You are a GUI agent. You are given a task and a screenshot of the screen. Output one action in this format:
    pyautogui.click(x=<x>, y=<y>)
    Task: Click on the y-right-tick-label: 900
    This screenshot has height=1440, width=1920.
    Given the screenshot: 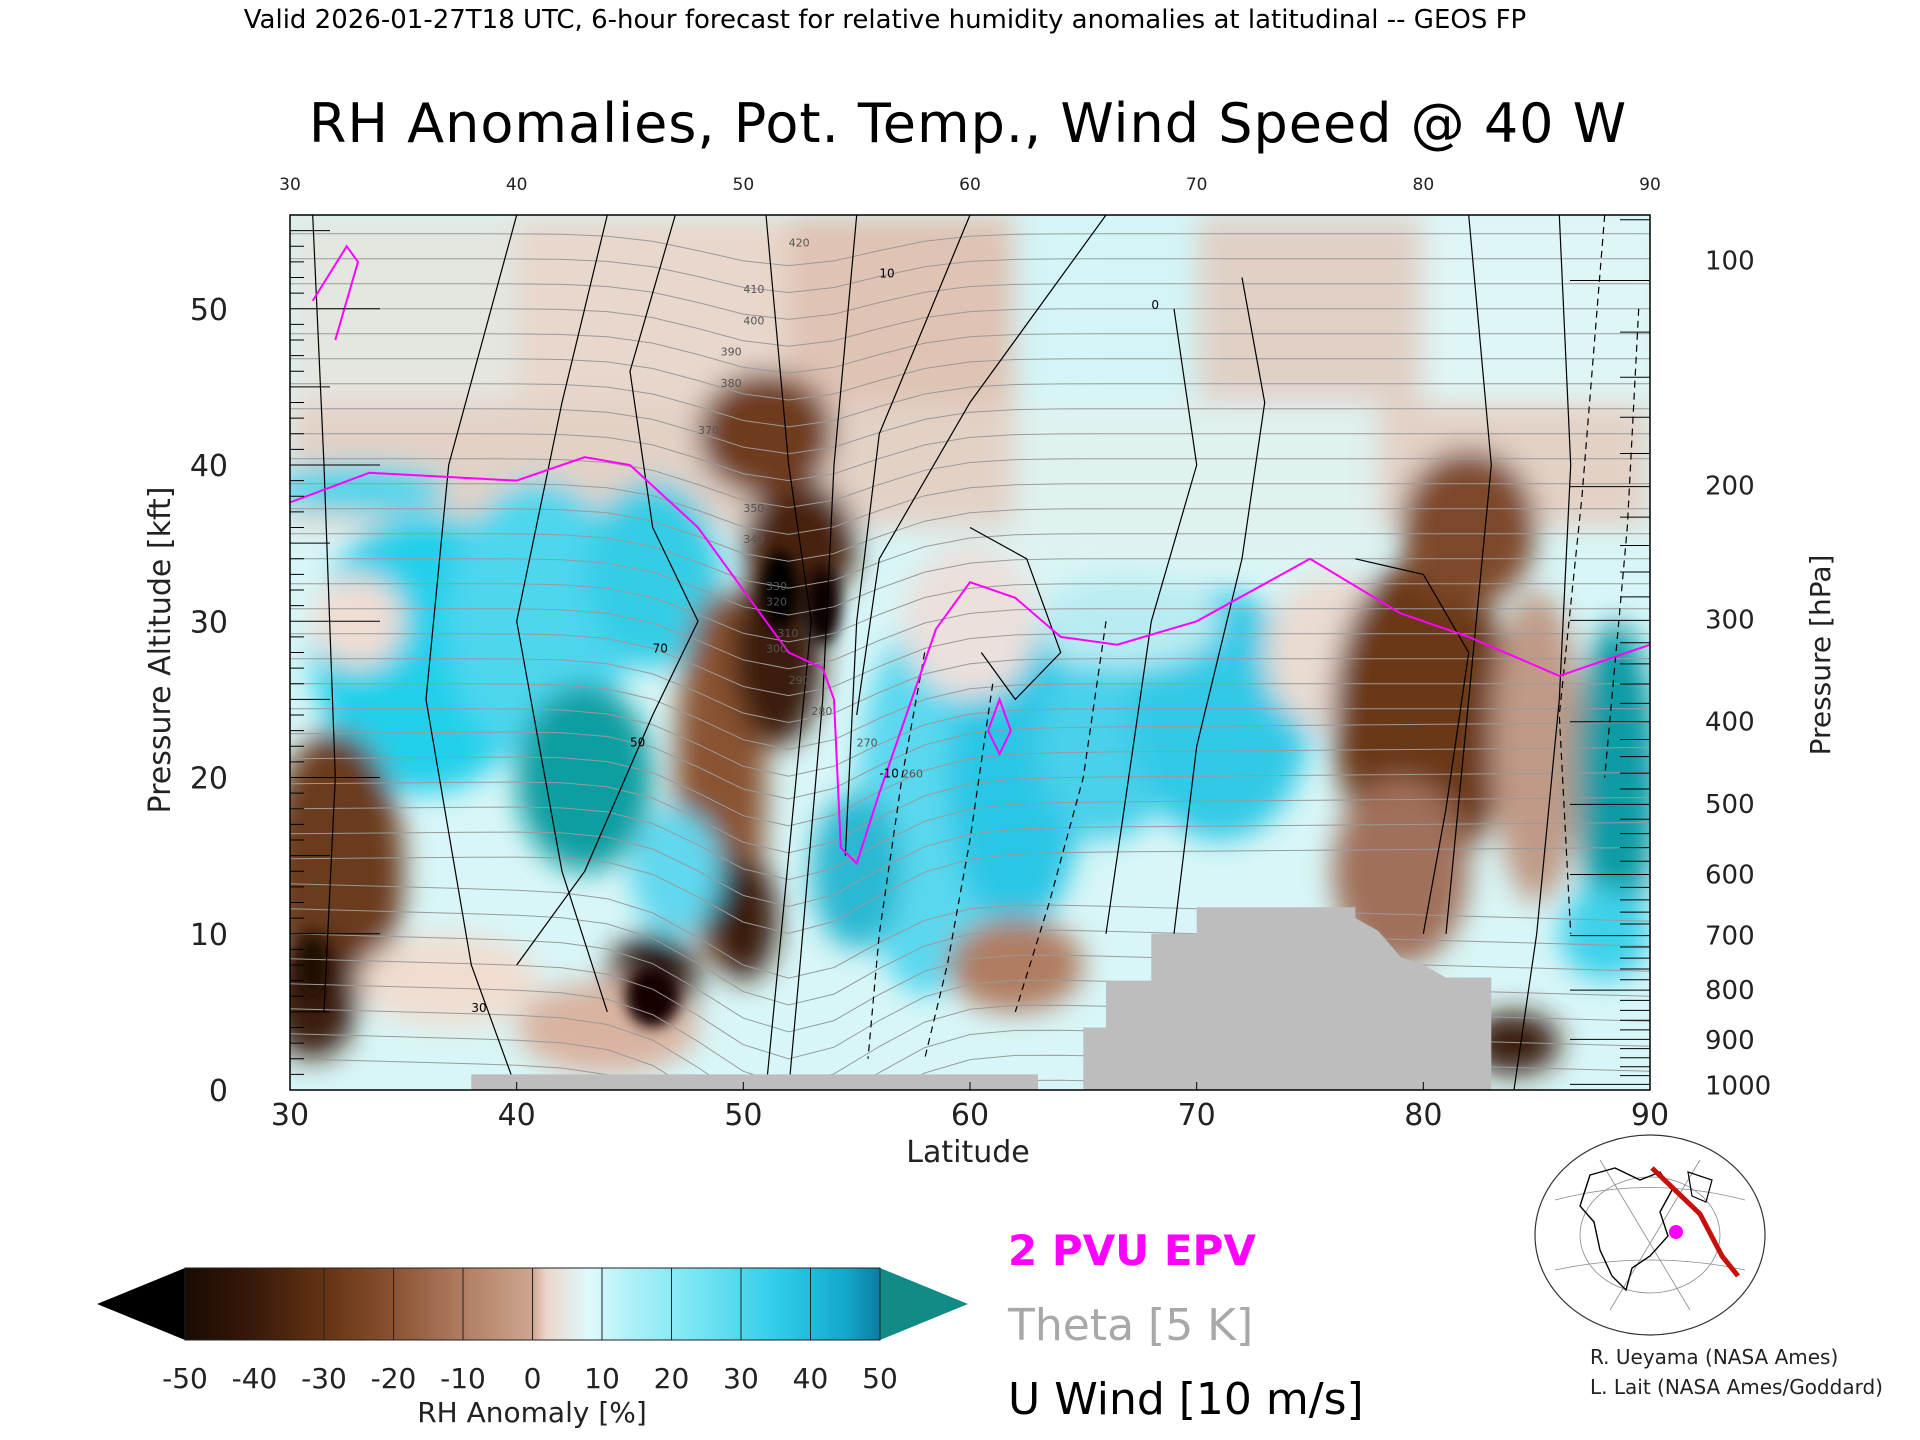 What is the action you would take?
    pyautogui.click(x=1730, y=1041)
    